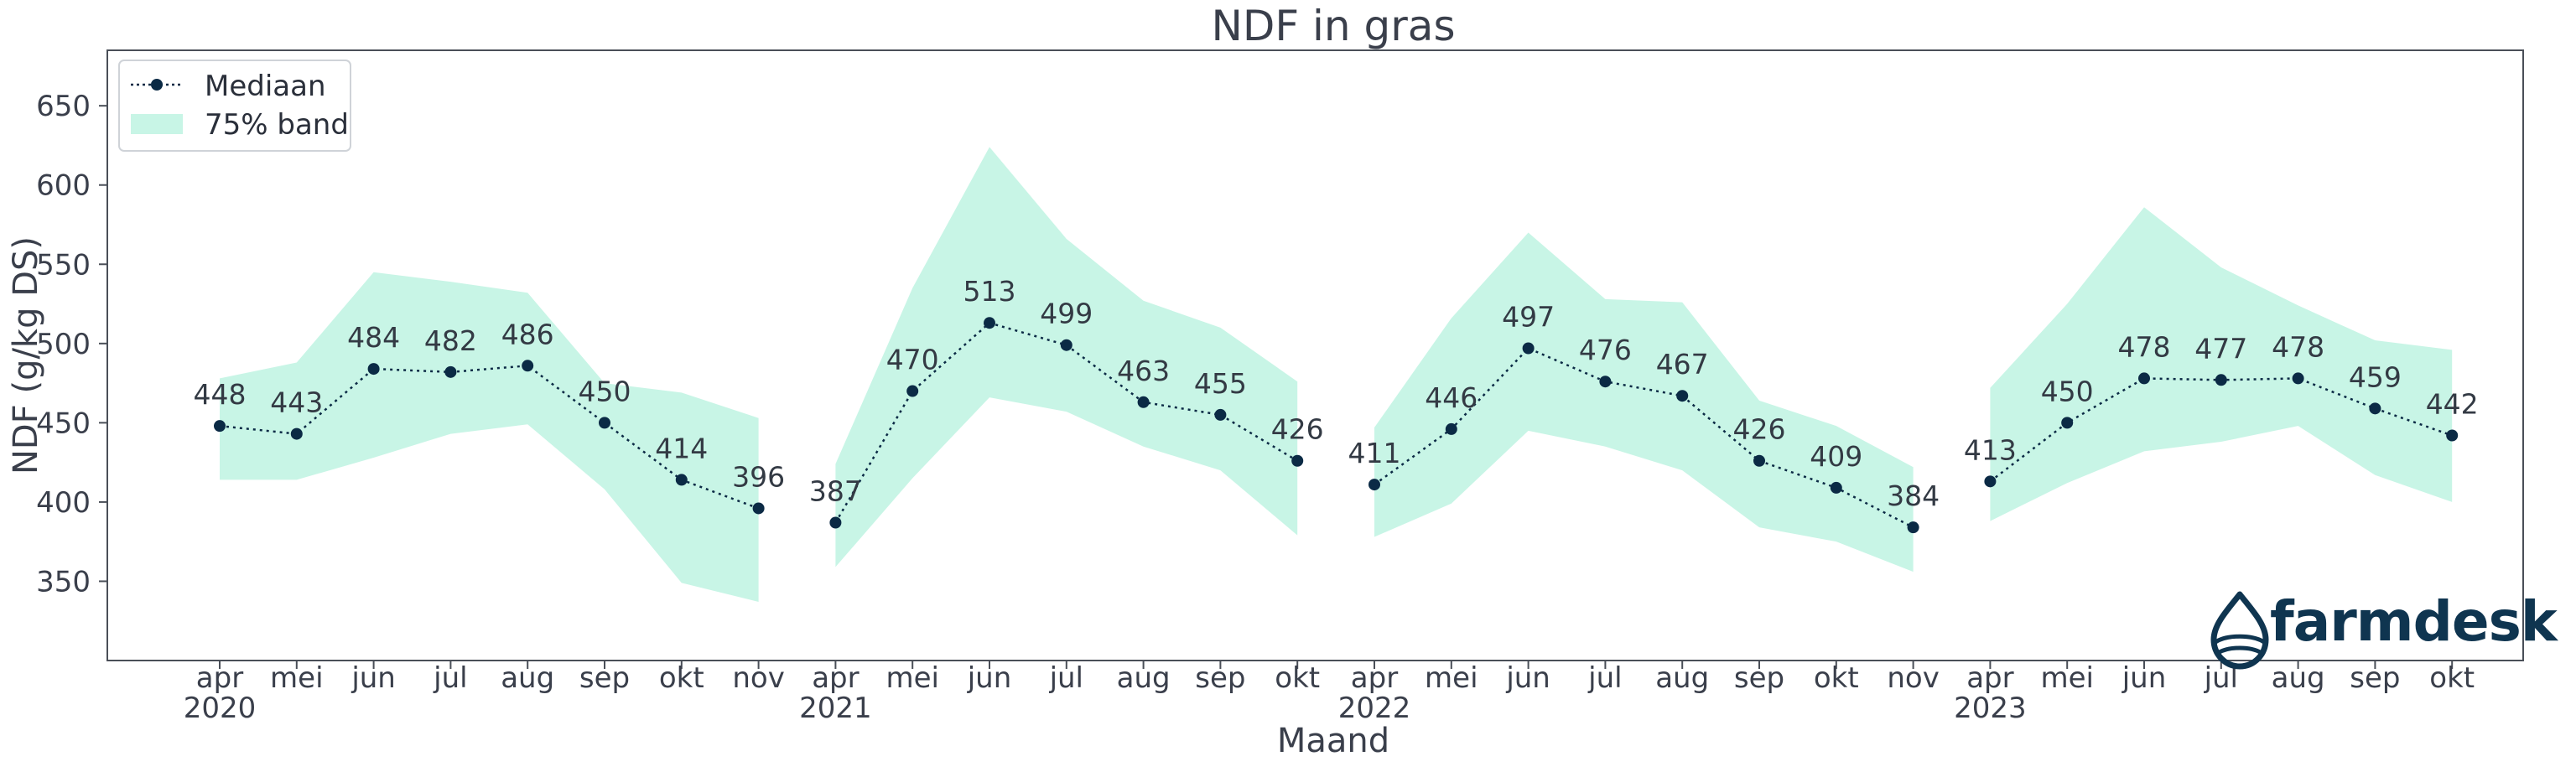 The height and width of the screenshot is (772, 2576). What do you see at coordinates (450, 340) in the screenshot?
I see `data-label: 482` at bounding box center [450, 340].